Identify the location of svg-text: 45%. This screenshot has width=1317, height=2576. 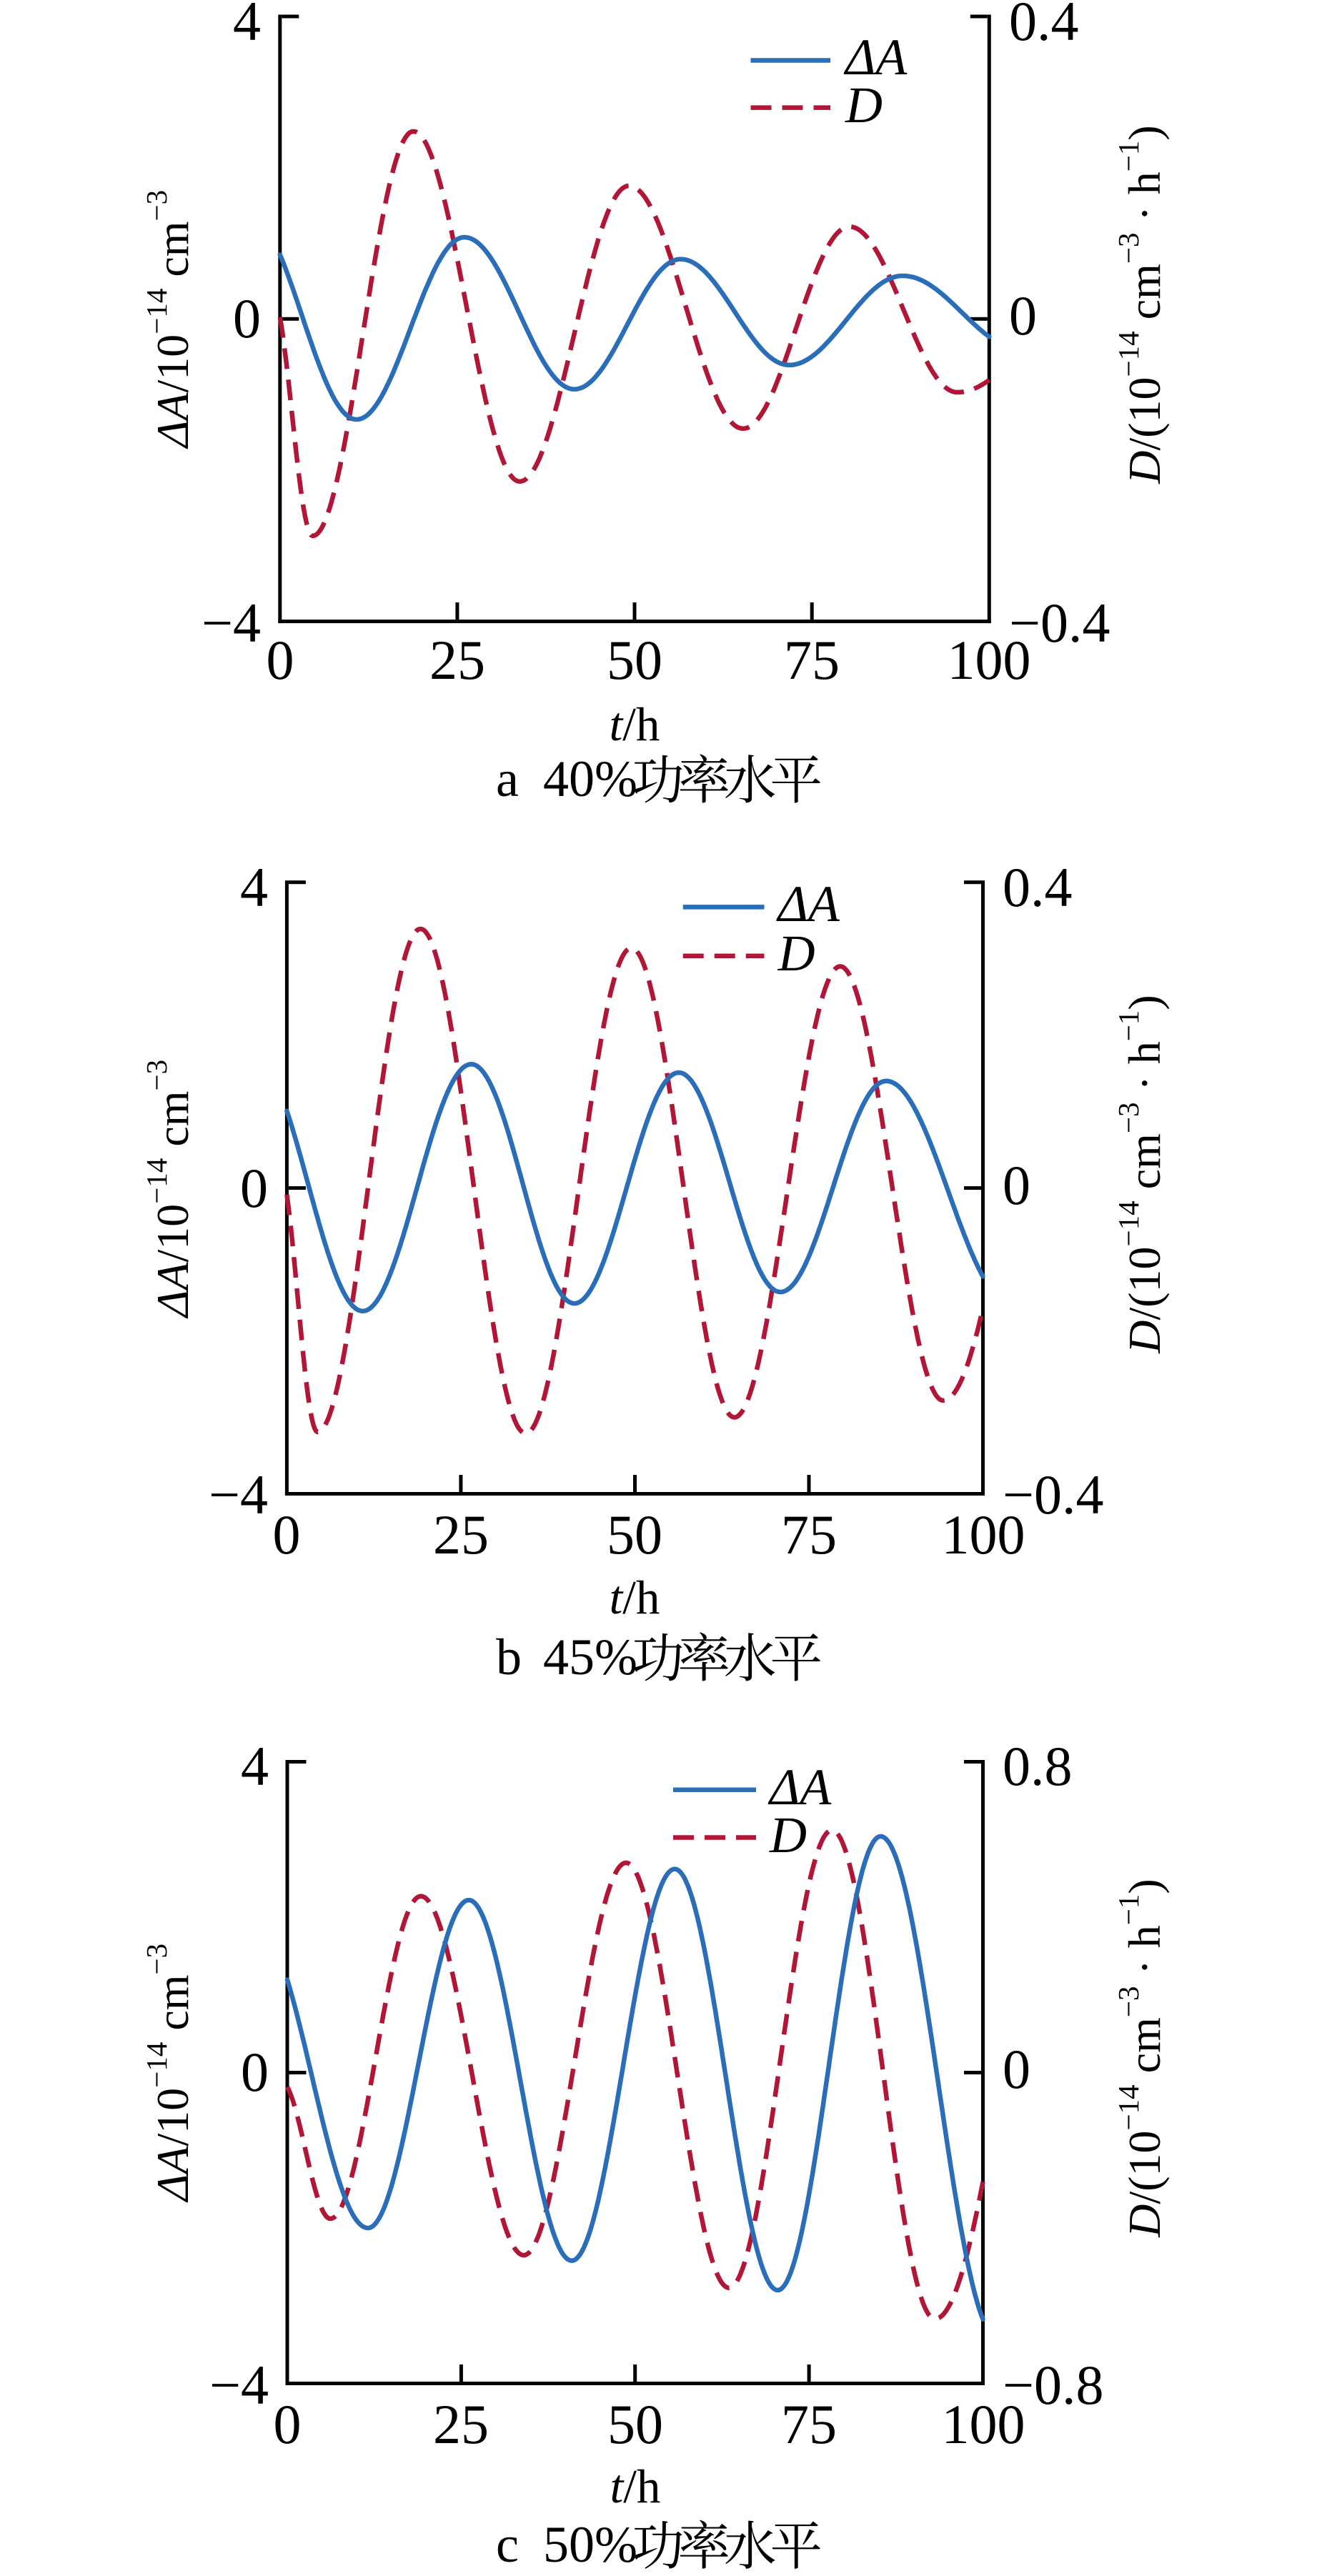
(590, 1657).